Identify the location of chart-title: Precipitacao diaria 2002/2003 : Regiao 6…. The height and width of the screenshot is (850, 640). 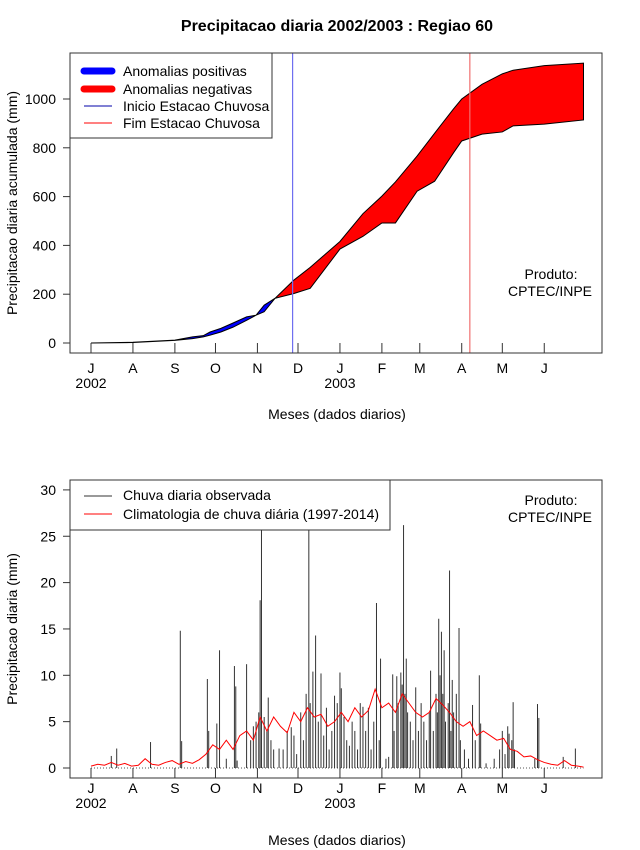
(337, 26).